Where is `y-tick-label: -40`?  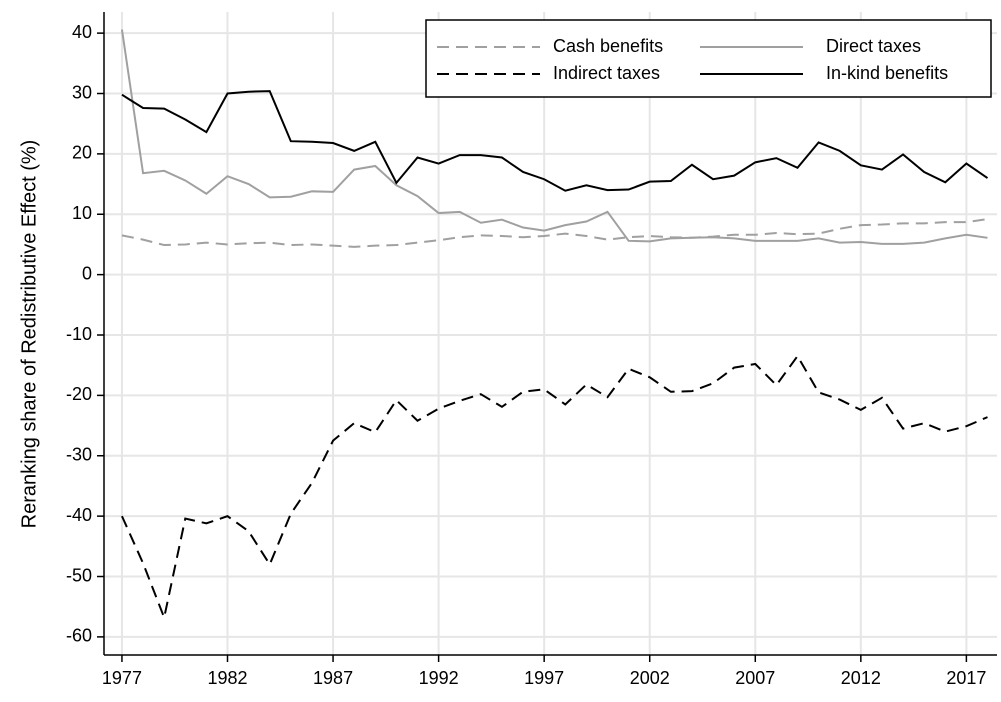 y-tick-label: -40 is located at coordinates (79, 515).